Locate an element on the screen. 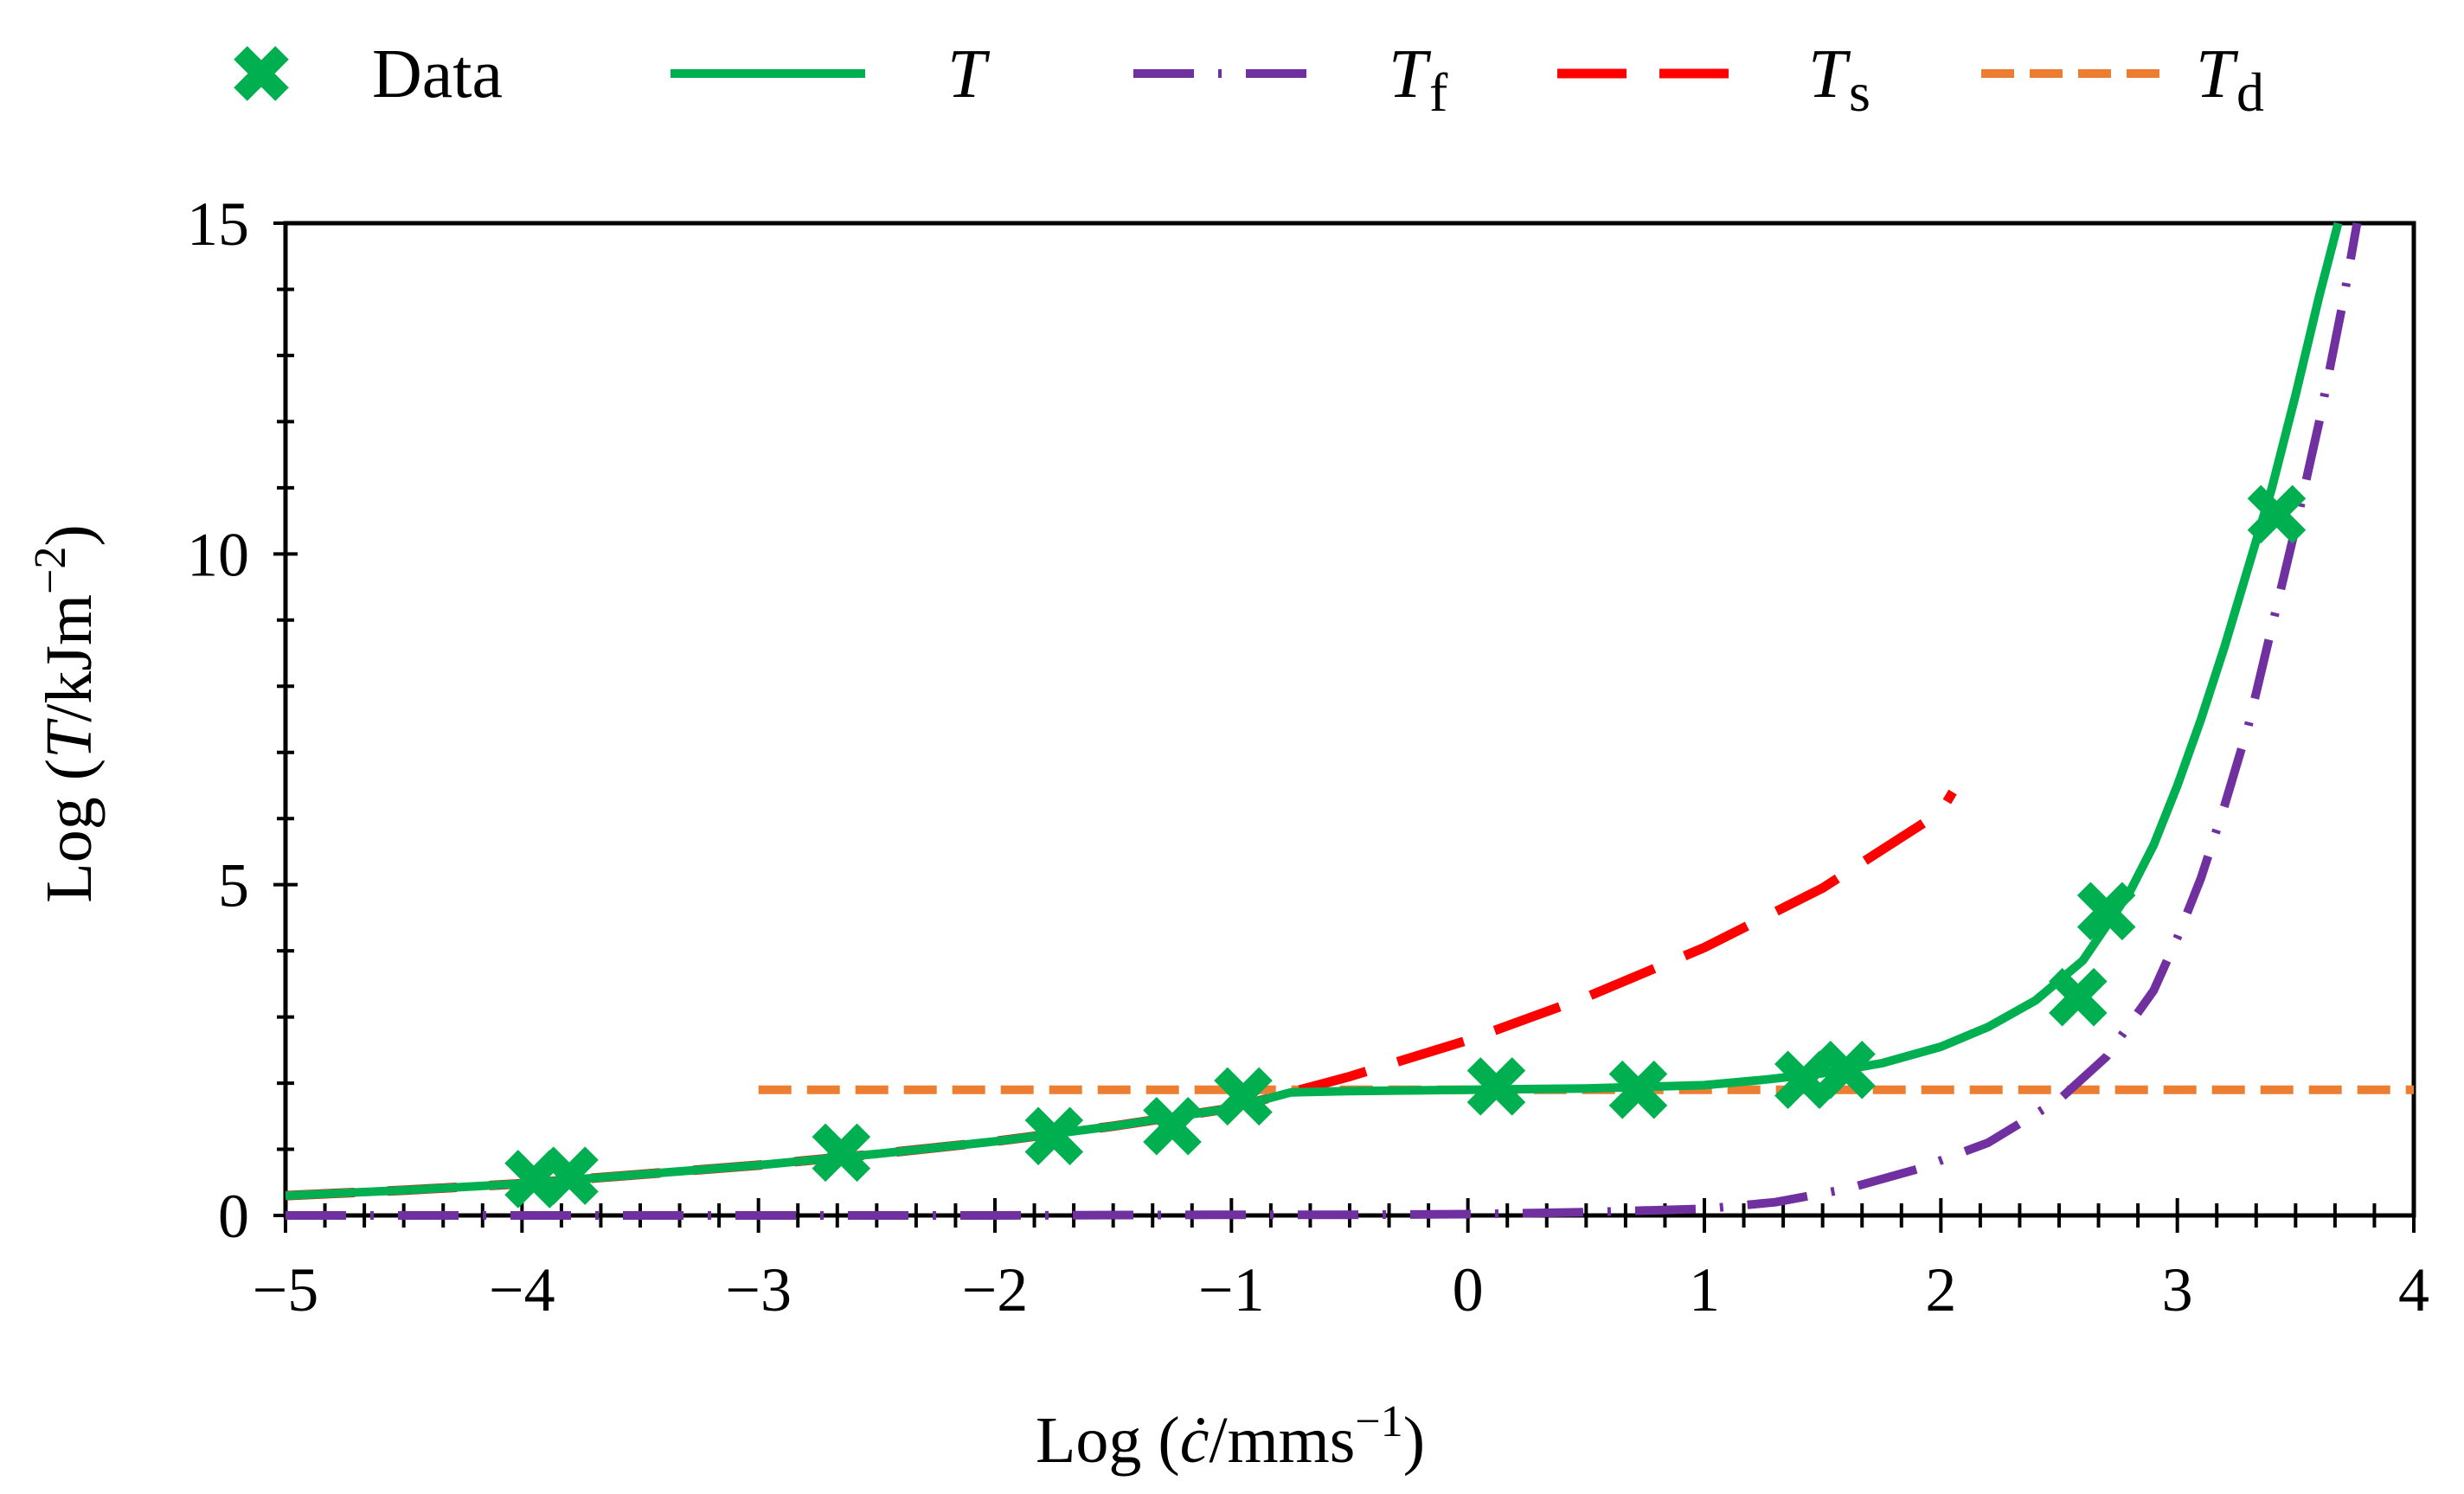  y-tick-labels: 0 5 10 15 is located at coordinates (218, 720).